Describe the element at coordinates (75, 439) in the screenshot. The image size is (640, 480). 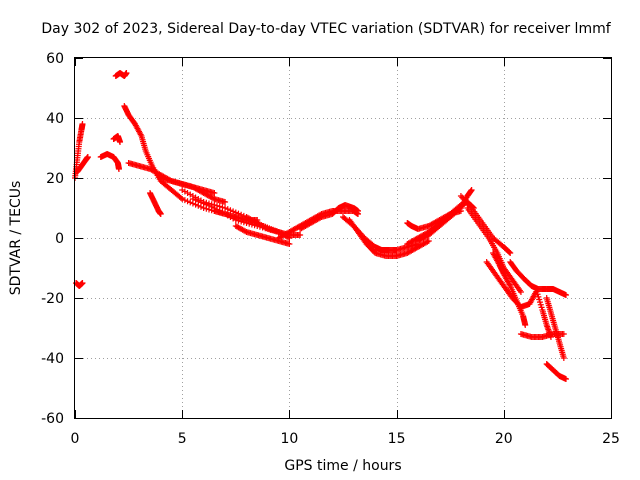
I see `x-tick-label: 0` at that location.